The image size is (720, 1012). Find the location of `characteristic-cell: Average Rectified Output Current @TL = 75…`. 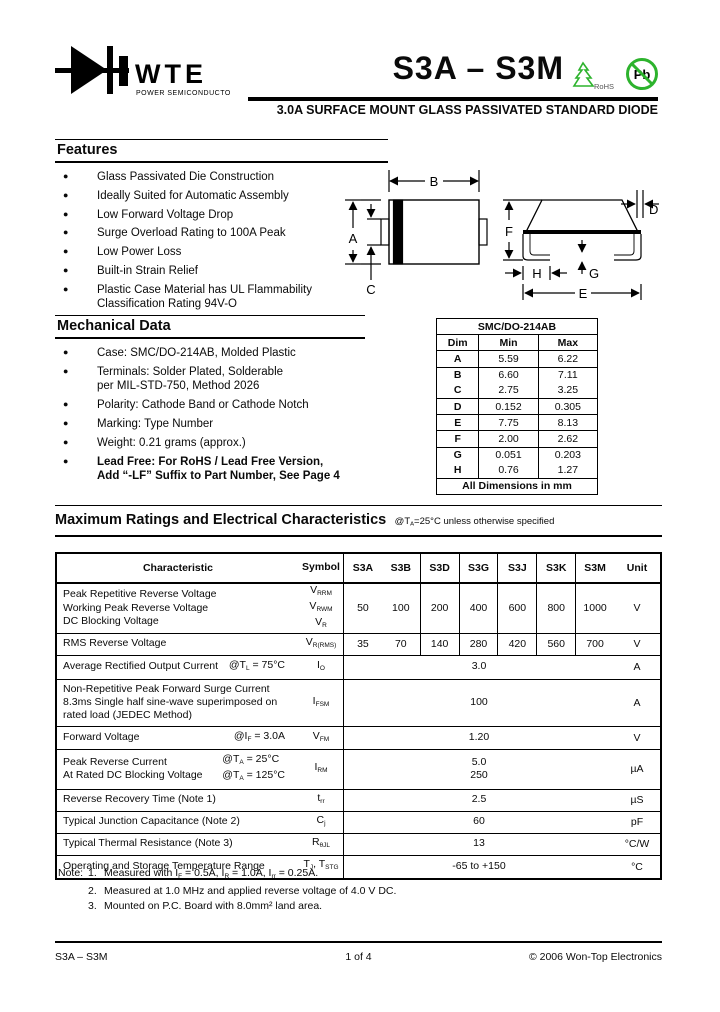

characteristic-cell: Average Rectified Output Current @TL = 75… is located at coordinates (178, 667).